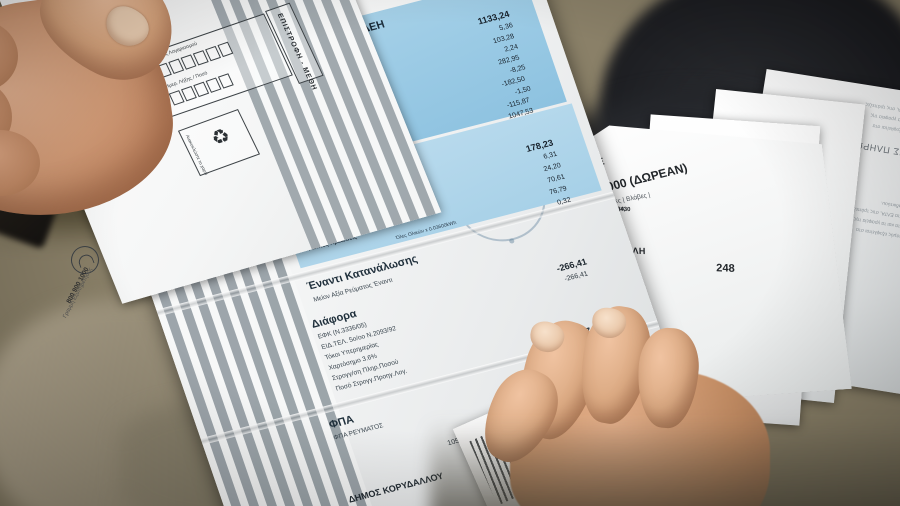 The width and height of the screenshot is (900, 506). I want to click on background-bottom-shadow, so click(665, 463).